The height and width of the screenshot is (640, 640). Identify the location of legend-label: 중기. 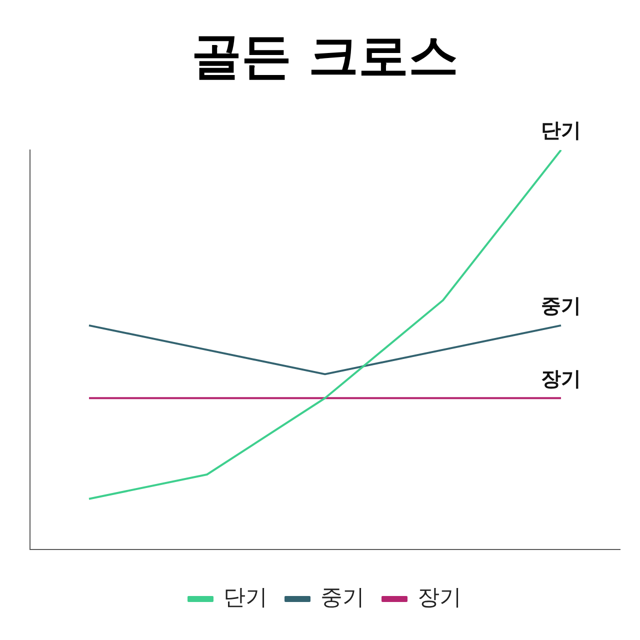
(342, 598).